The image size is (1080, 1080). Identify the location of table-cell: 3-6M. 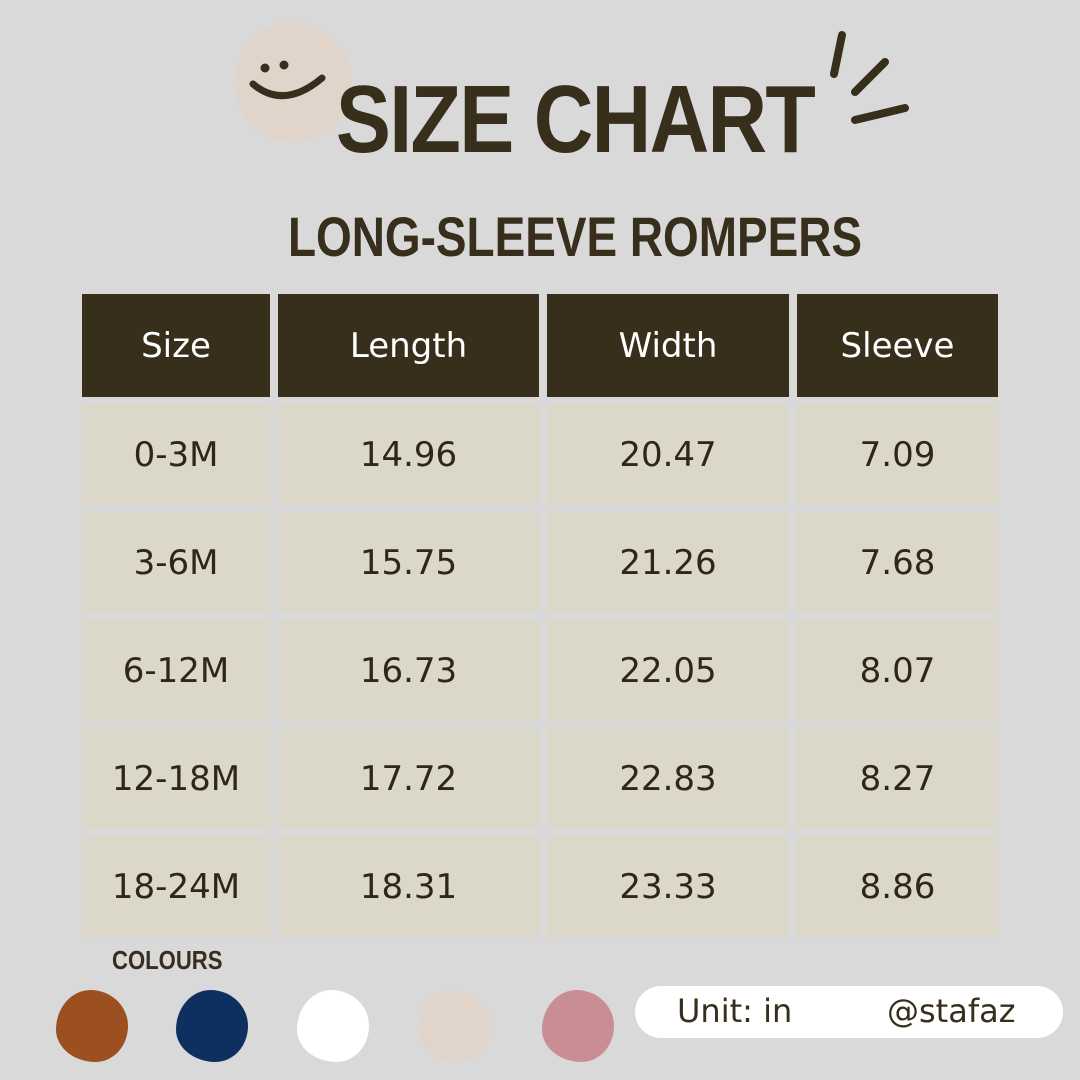
(176, 563).